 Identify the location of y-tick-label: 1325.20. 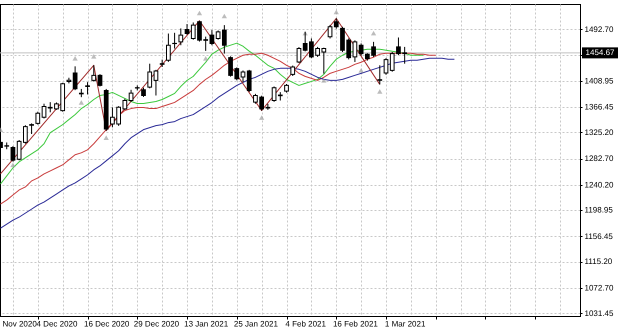
(599, 132).